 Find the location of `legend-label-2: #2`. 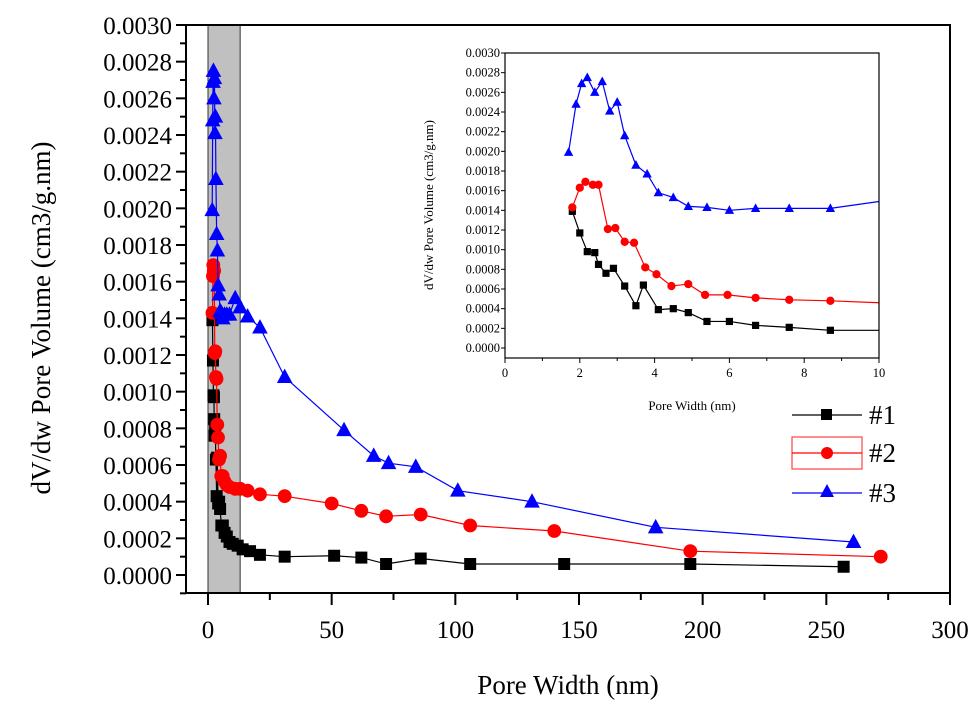

legend-label-2: #2 is located at coordinates (882, 453).